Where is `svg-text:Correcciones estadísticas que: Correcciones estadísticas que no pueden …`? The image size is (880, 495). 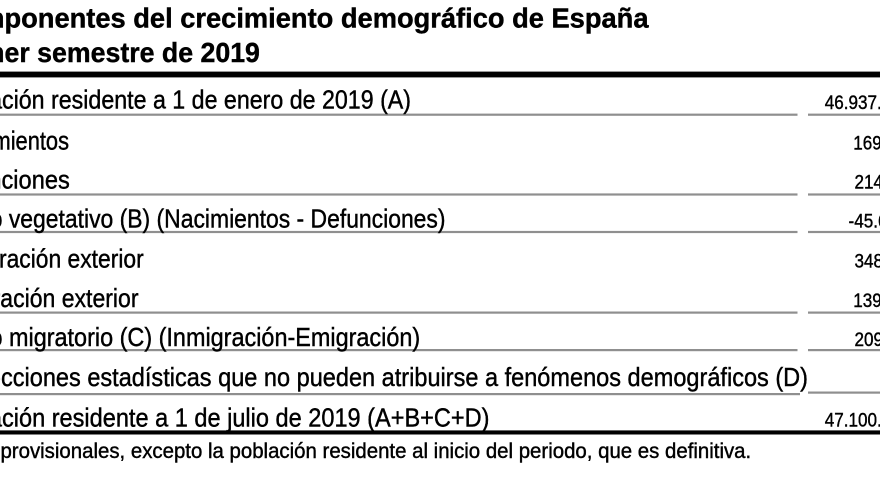 svg-text:Correcciones estadísticas que: Correcciones estadísticas que no pueden … is located at coordinates (404, 377).